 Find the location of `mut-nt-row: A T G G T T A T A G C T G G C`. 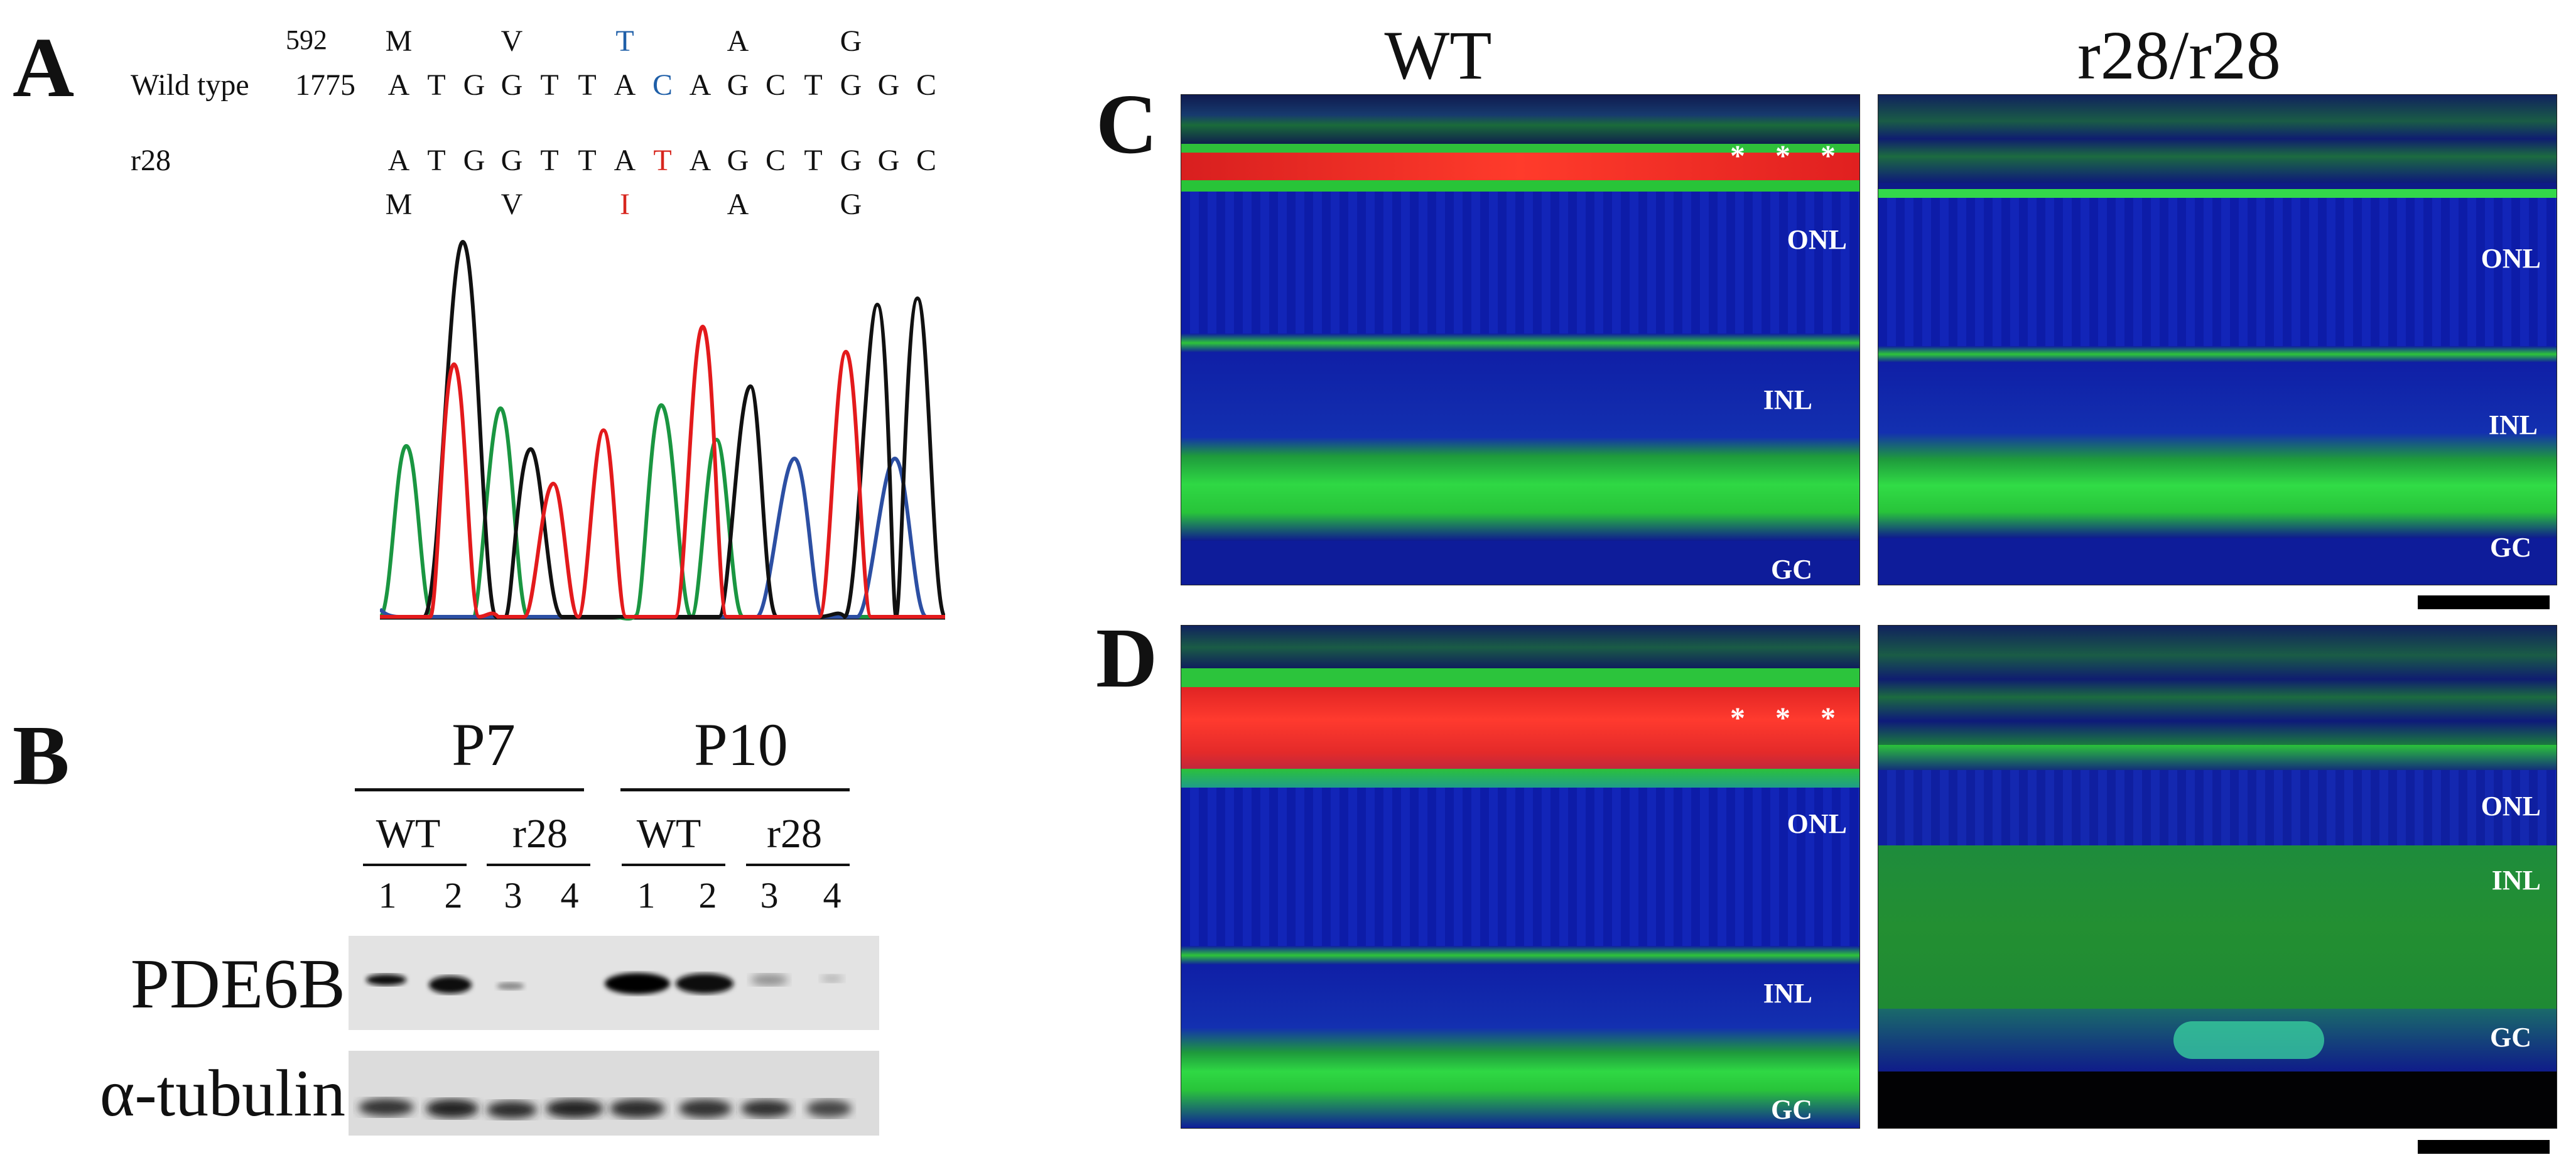

mut-nt-row: A T G G T T A T A G C T G G C is located at coordinates (662, 162).